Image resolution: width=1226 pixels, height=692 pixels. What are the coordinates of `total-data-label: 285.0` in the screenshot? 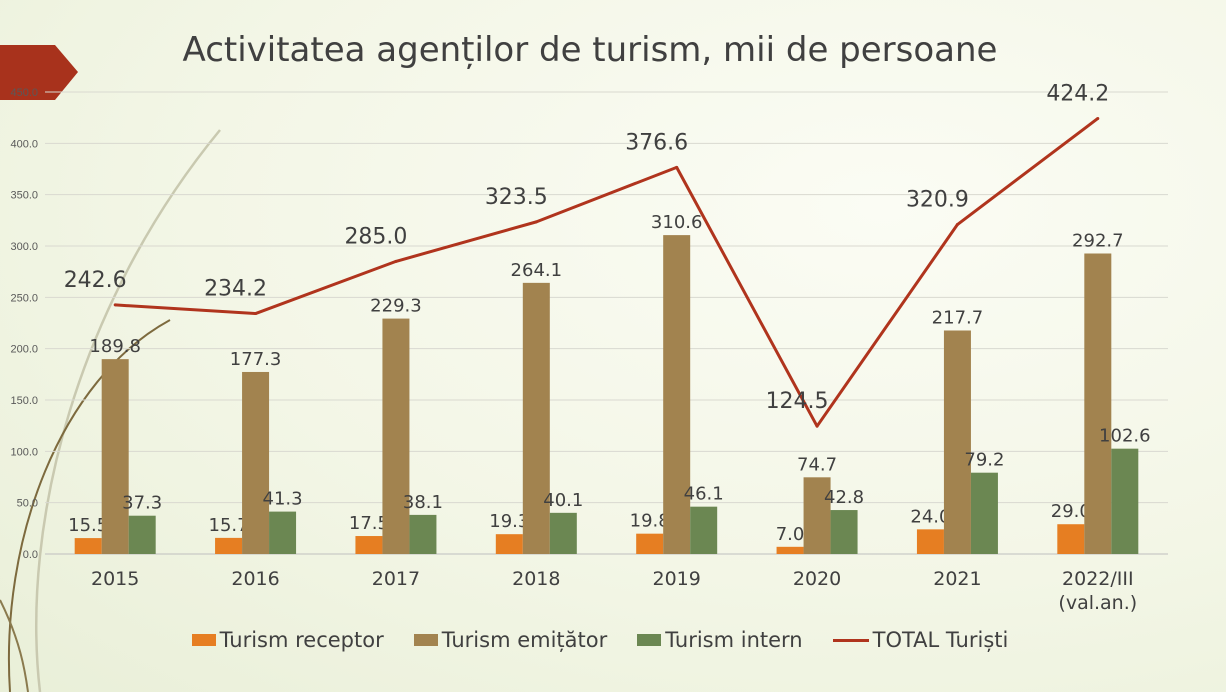 It's located at (375, 236).